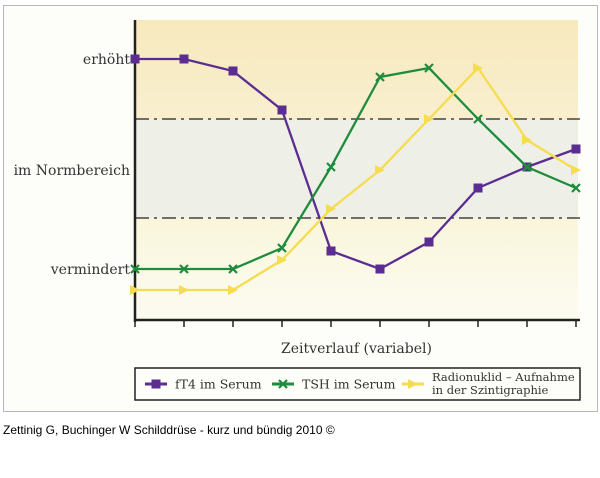  What do you see at coordinates (106, 60) in the screenshot?
I see `y-tick-label: erhöht` at bounding box center [106, 60].